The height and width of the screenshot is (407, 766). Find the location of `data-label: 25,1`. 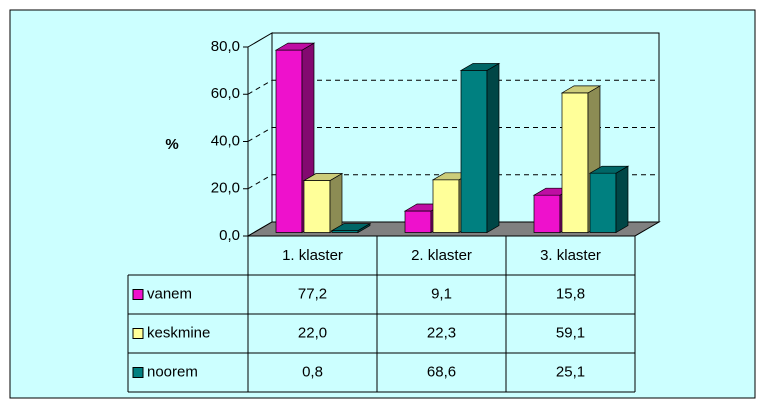

data-label: 25,1 is located at coordinates (570, 371).